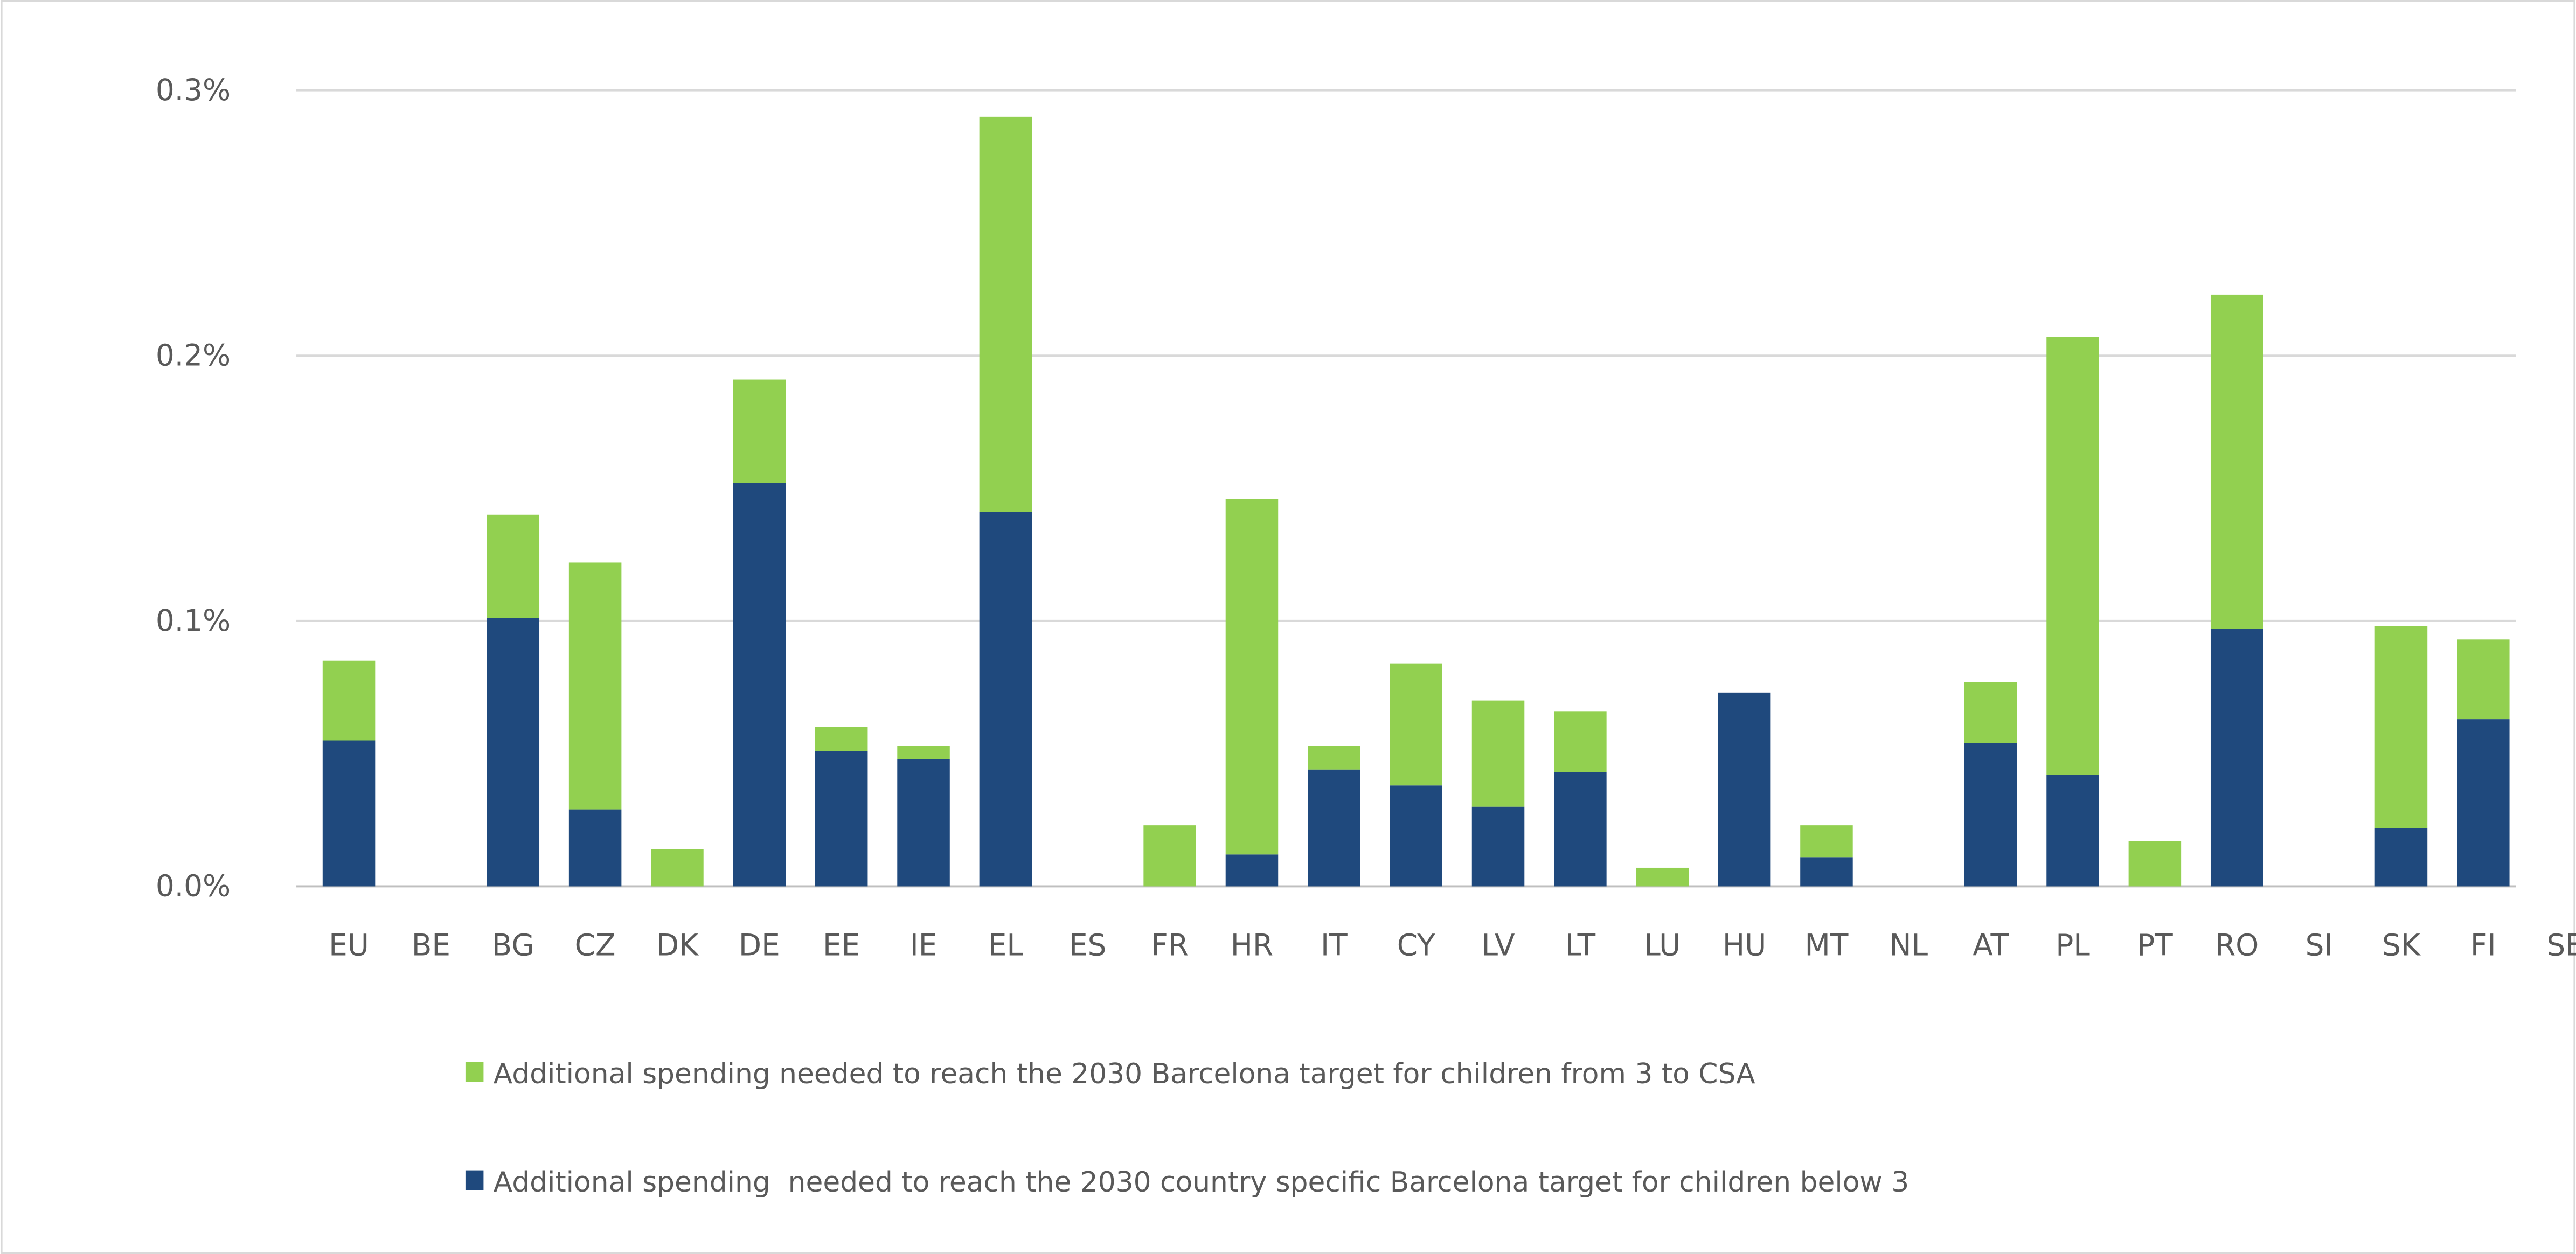 This screenshot has width=2576, height=1254. Describe the element at coordinates (474, 1180) in the screenshot. I see `legend-swatch-blue` at that location.